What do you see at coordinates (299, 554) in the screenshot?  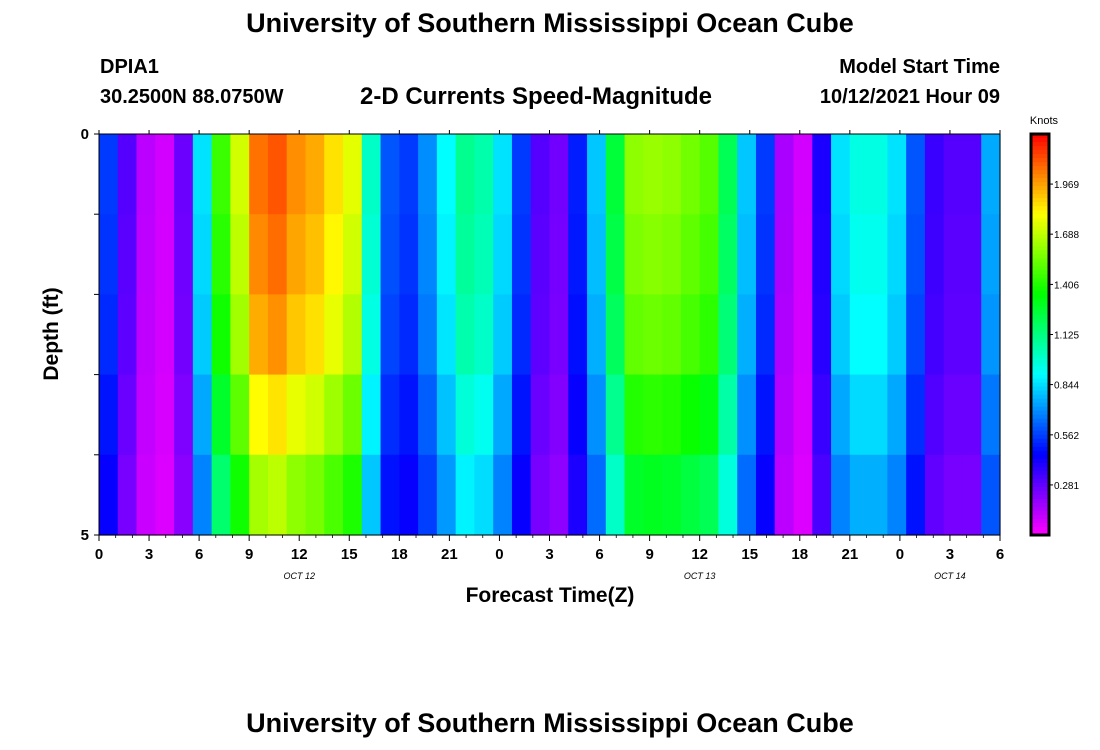 I see `x-tick-label: 12` at bounding box center [299, 554].